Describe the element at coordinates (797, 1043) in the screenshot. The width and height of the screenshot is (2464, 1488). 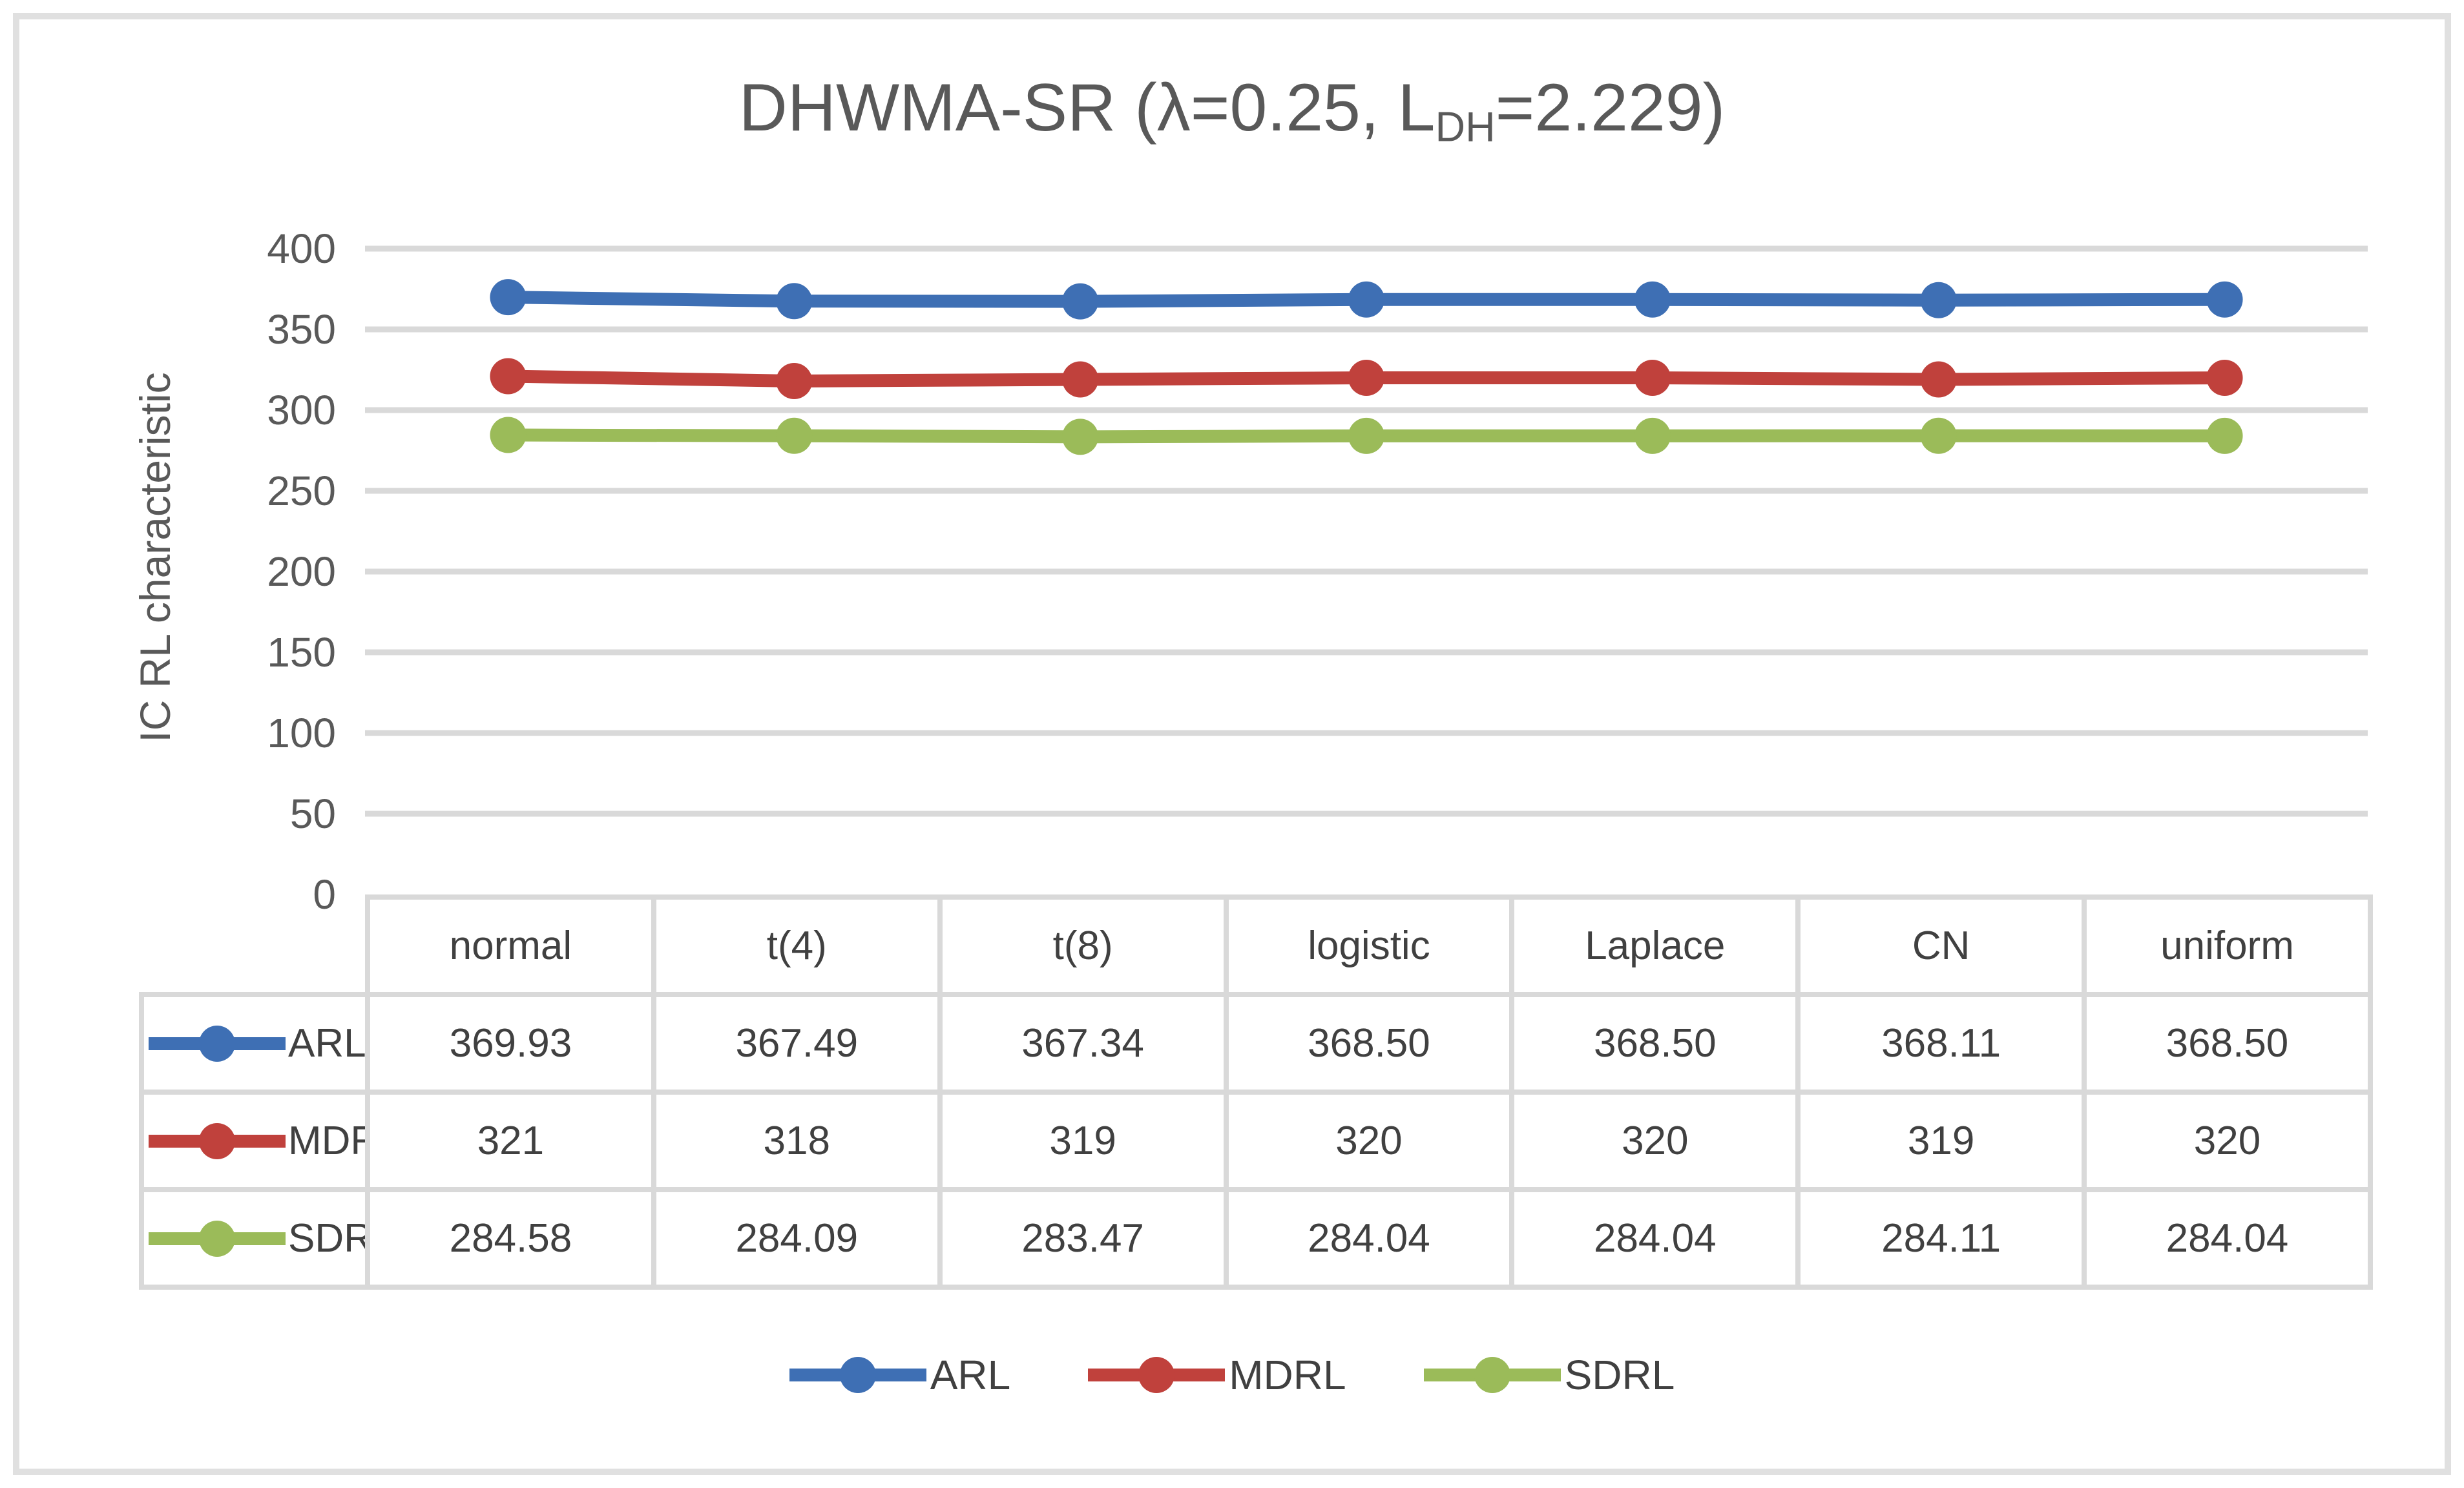
I see `table-value-cell: 367.49` at that location.